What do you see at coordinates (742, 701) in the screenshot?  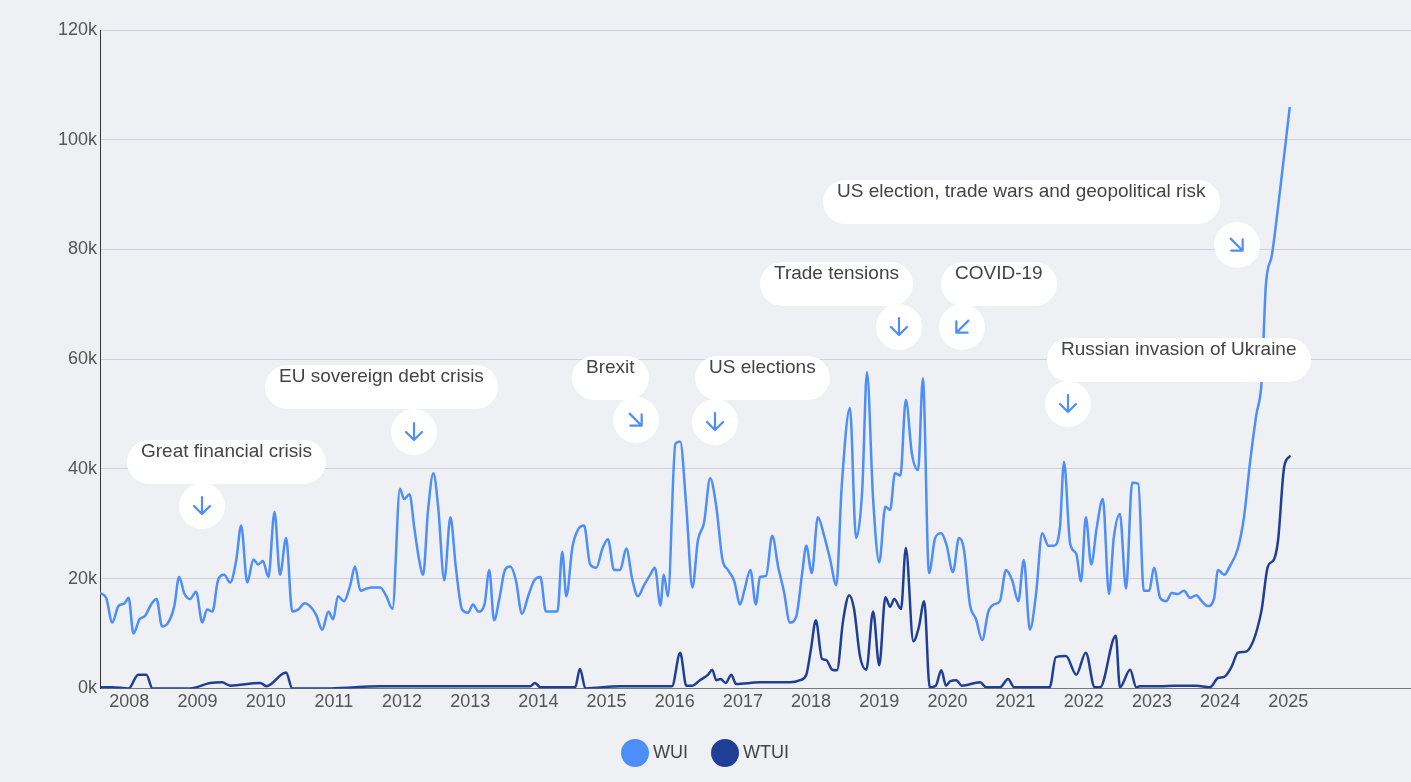 I see `x-tick-label: 2017` at bounding box center [742, 701].